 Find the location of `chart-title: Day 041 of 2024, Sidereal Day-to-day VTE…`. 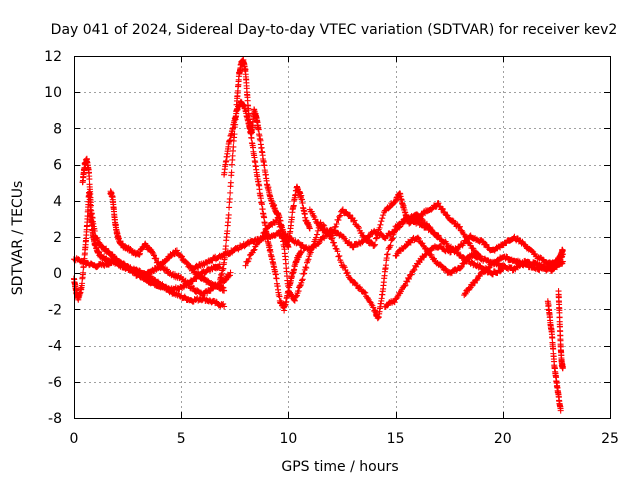

chart-title: Day 041 of 2024, Sidereal Day-to-day VTE… is located at coordinates (334, 30).